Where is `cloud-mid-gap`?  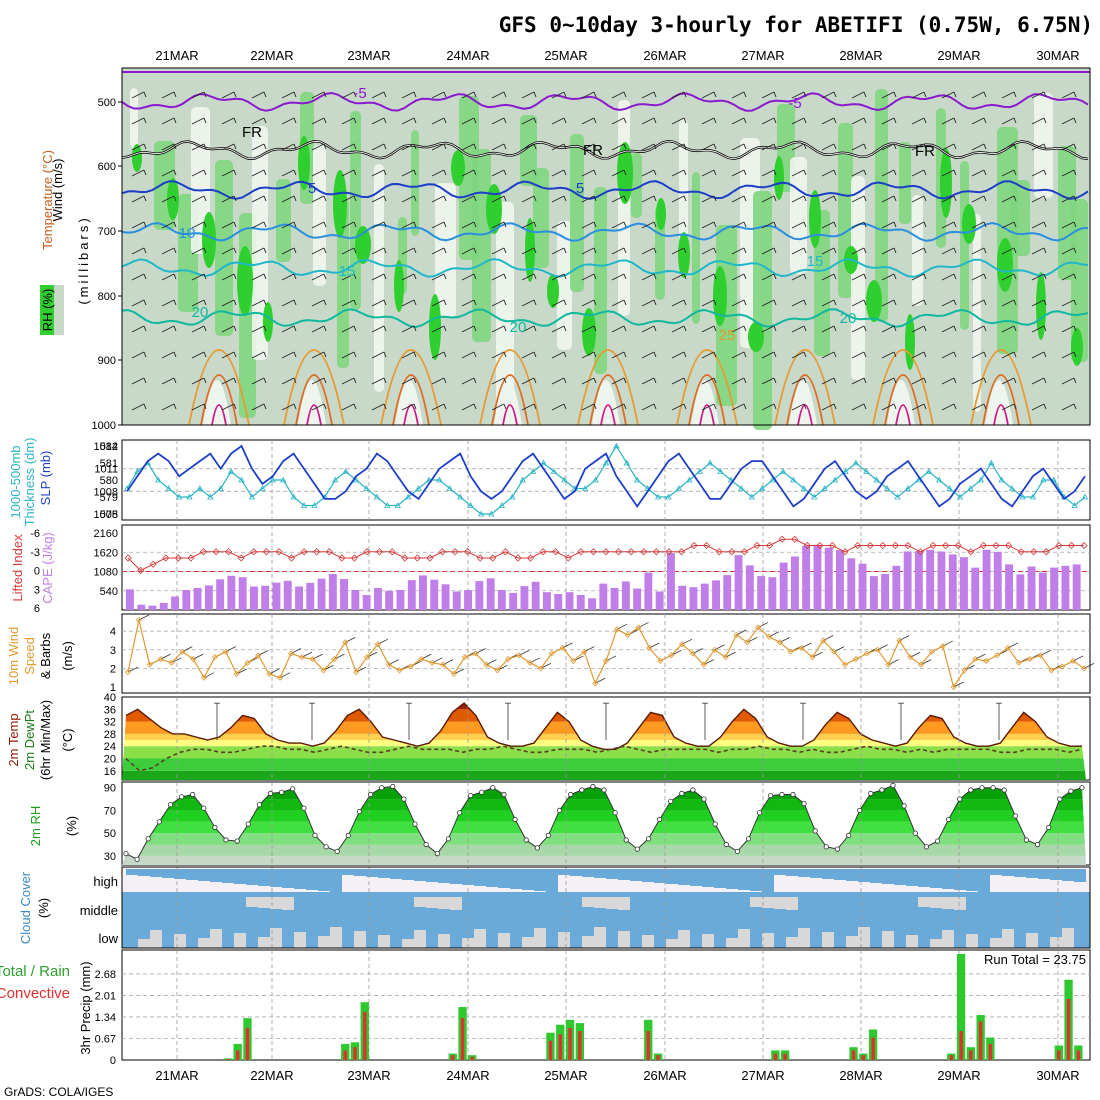
cloud-mid-gap is located at coordinates (924, 902).